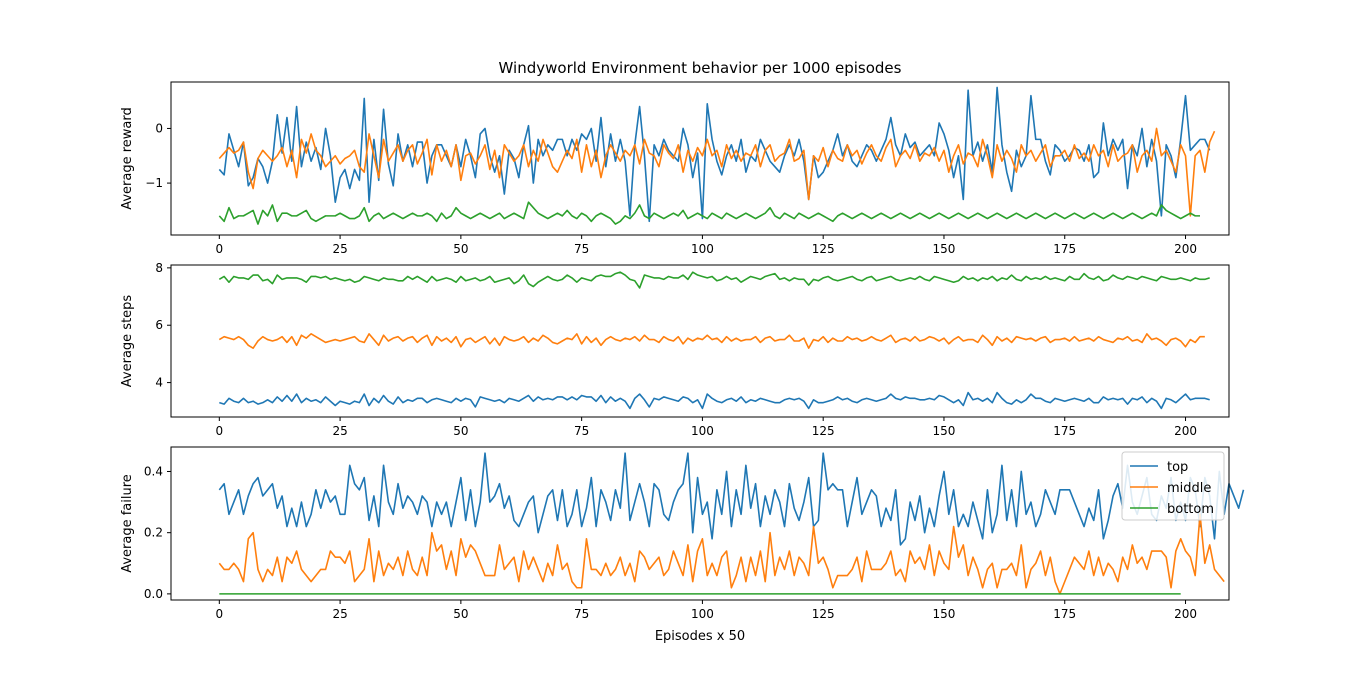  Describe the element at coordinates (159, 128) in the screenshot. I see `y-tick-label: 0` at that location.